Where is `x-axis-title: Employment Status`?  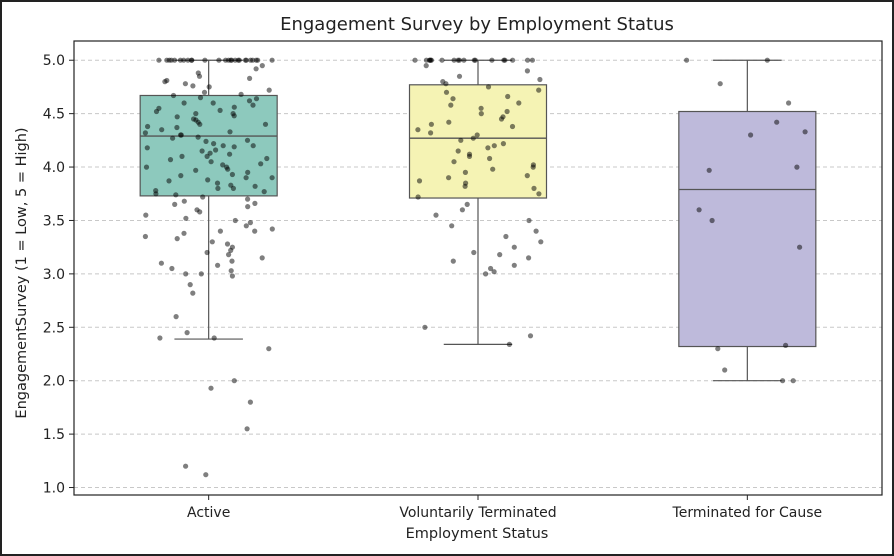
x-axis-title: Employment Status is located at coordinates (477, 534).